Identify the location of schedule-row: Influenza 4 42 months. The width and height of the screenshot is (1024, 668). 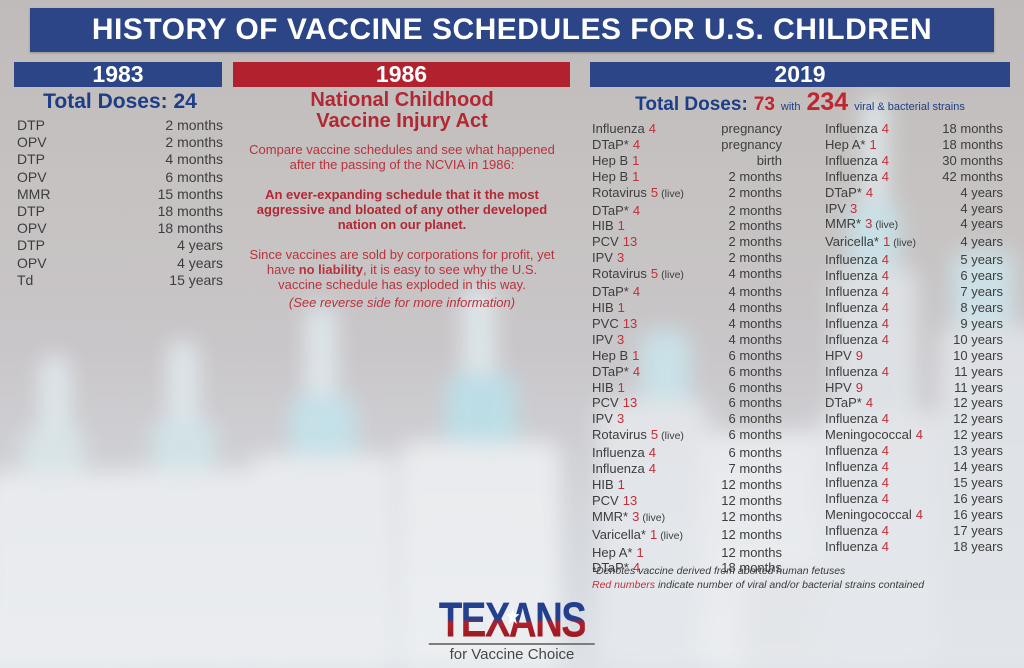
(914, 177).